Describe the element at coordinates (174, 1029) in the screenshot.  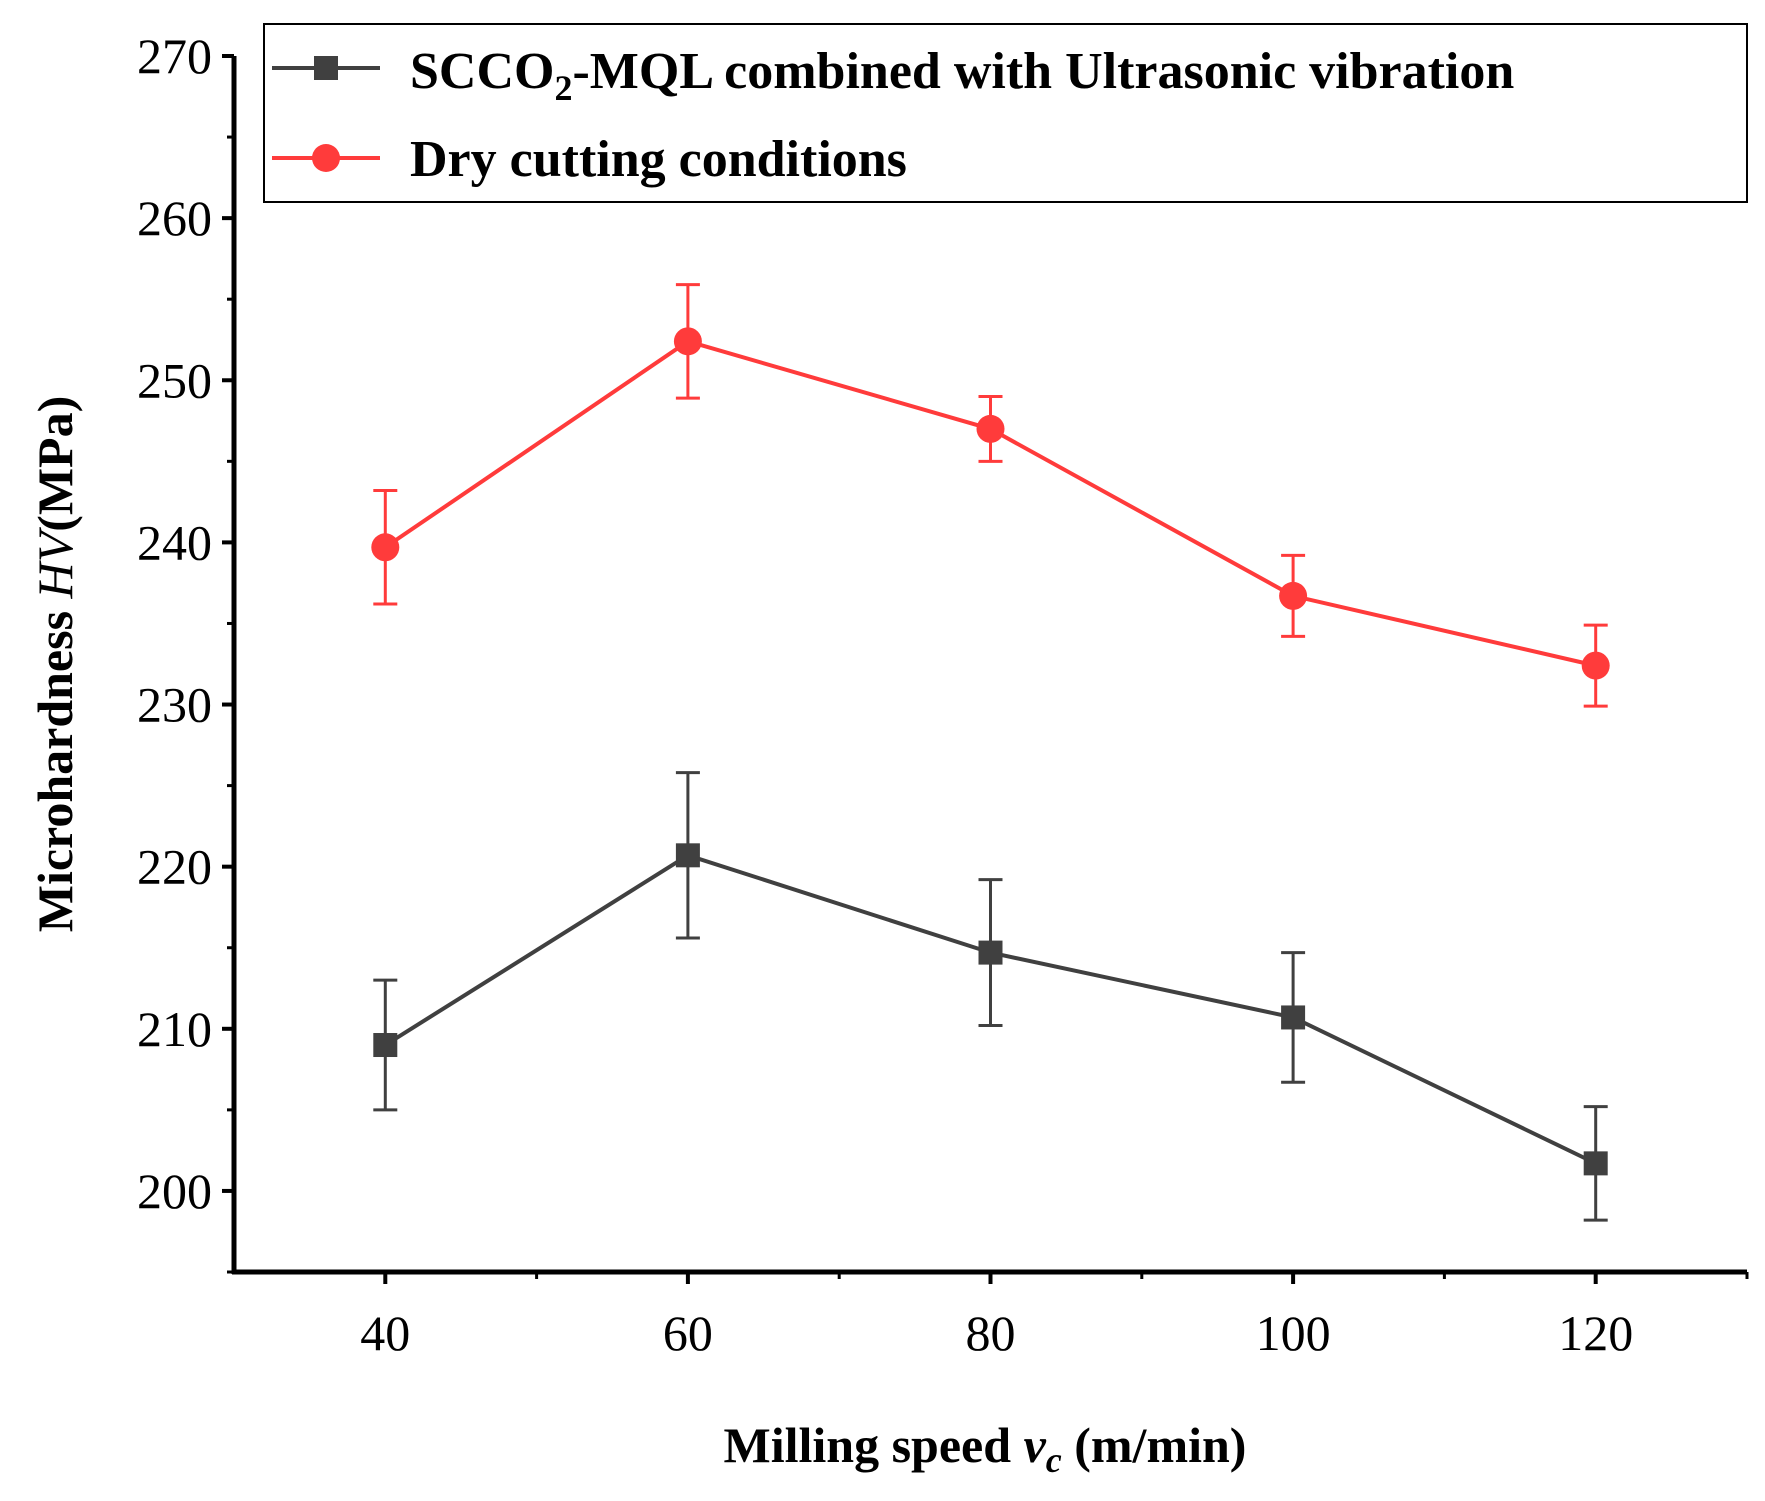
I see `y-tick-label: 210` at that location.